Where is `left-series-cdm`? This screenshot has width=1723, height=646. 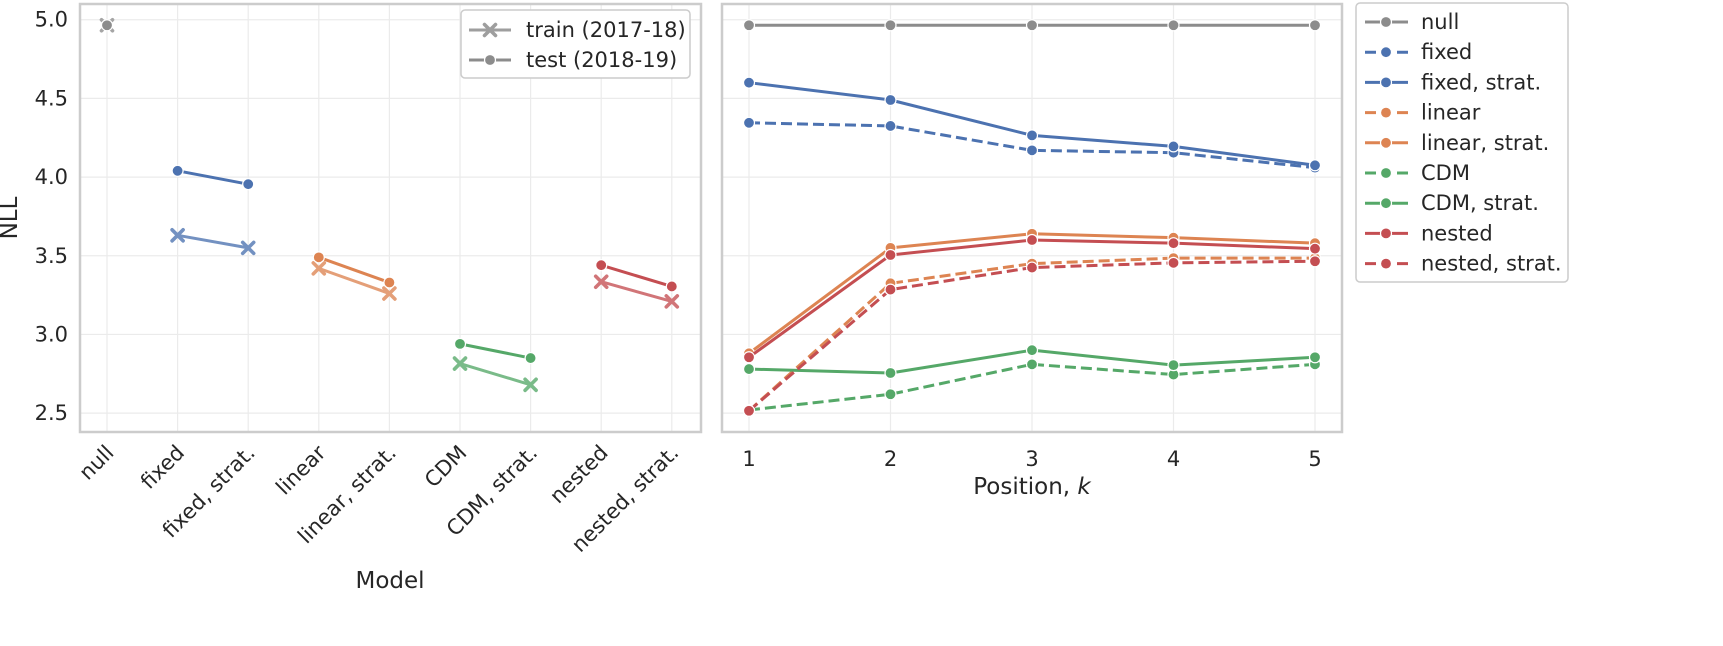
left-series-cdm is located at coordinates (495, 365).